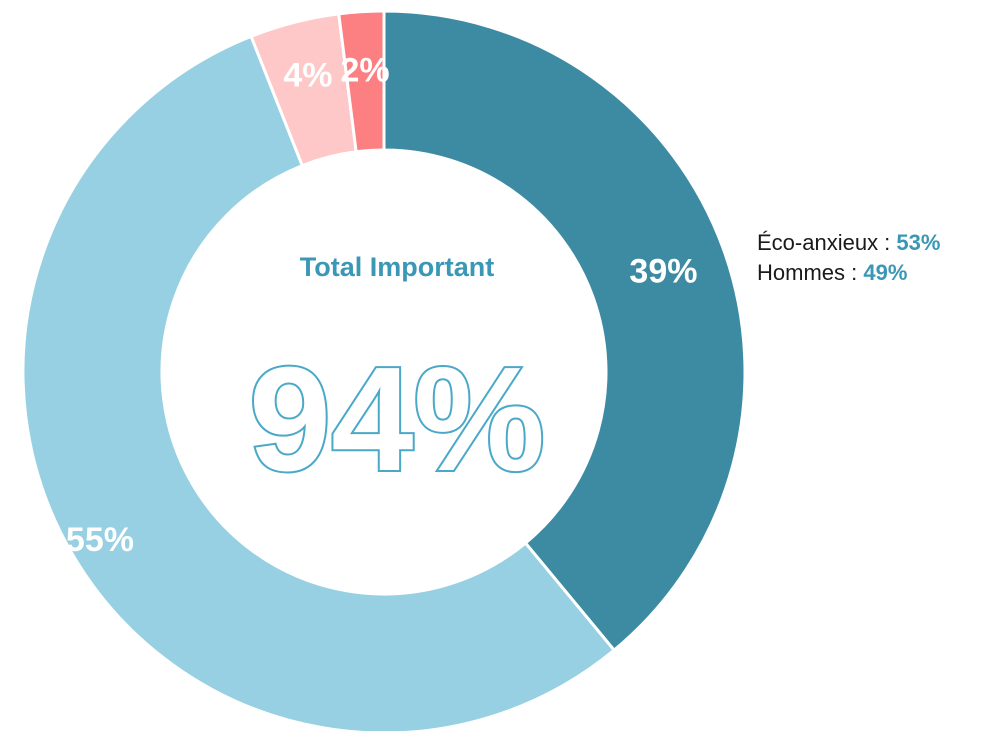 This screenshot has width=993, height=731. I want to click on slice-label: 39%, so click(663, 271).